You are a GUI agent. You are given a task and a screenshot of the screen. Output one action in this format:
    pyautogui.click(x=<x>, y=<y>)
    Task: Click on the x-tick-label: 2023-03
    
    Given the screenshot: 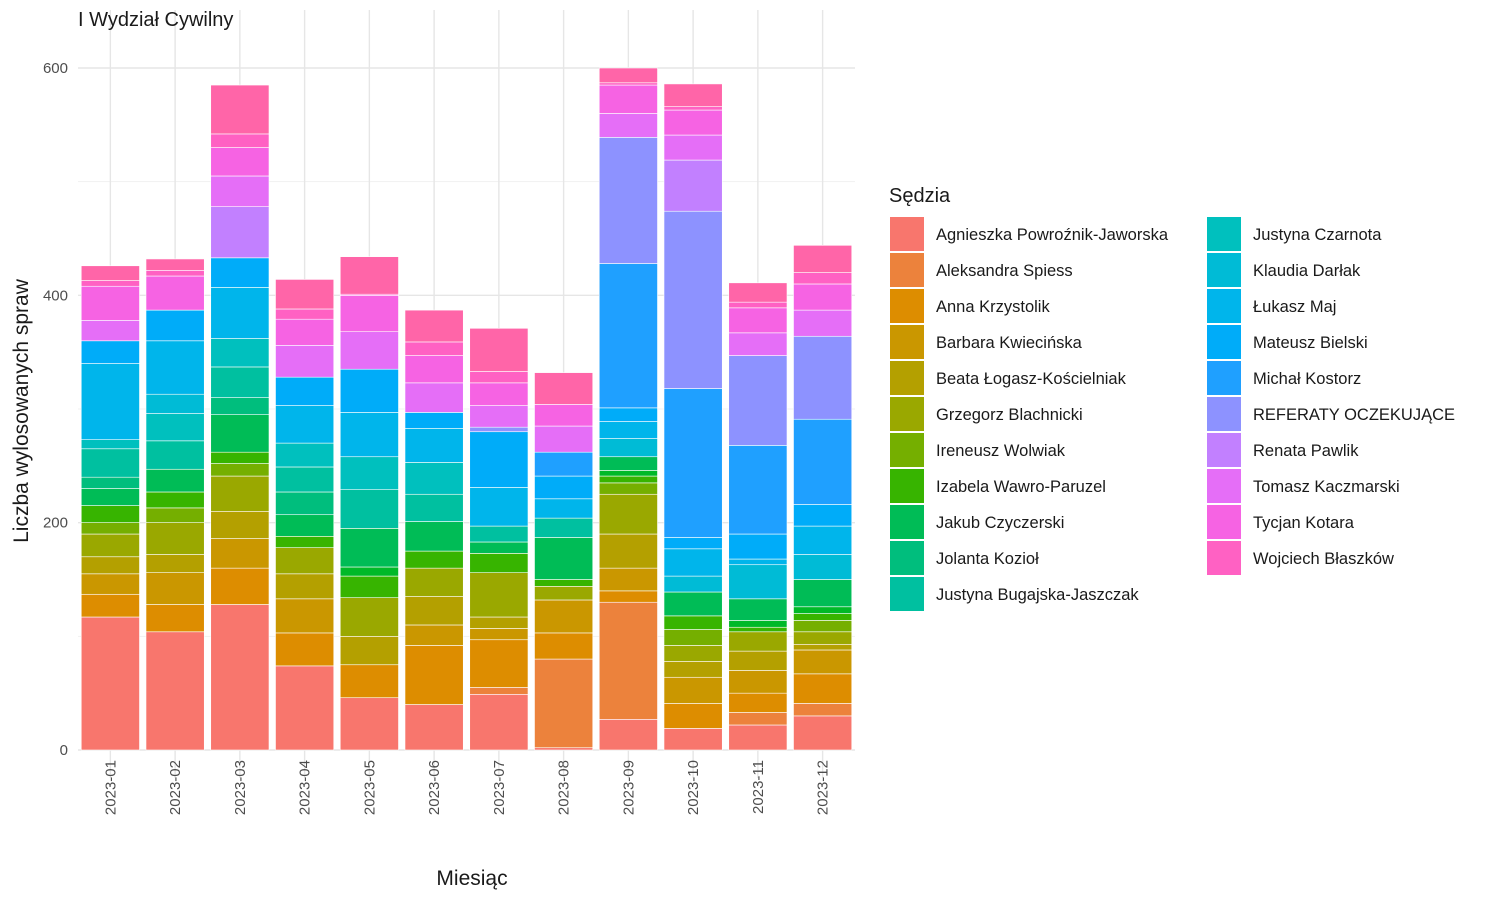 What is the action you would take?
    pyautogui.click(x=240, y=787)
    